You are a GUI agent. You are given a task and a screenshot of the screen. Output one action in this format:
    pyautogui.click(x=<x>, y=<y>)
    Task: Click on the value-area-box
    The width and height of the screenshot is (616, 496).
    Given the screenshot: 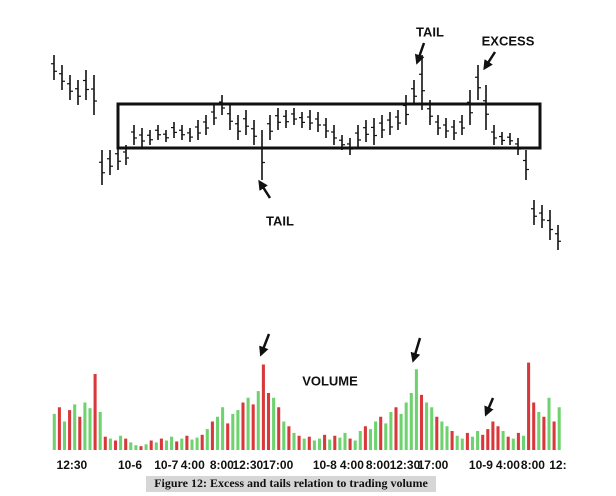 What is the action you would take?
    pyautogui.click(x=329, y=126)
    